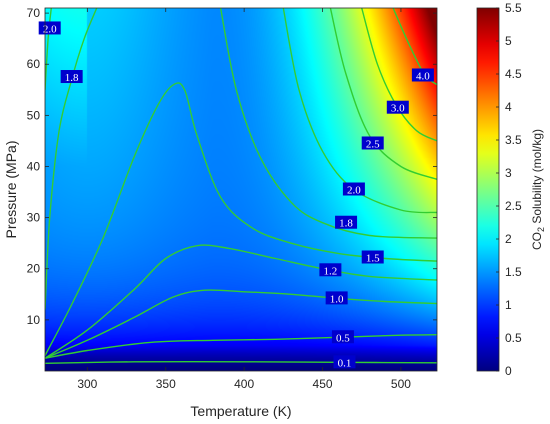 This screenshot has width=550, height=424. I want to click on contour-label-1: 0.5, so click(342, 337).